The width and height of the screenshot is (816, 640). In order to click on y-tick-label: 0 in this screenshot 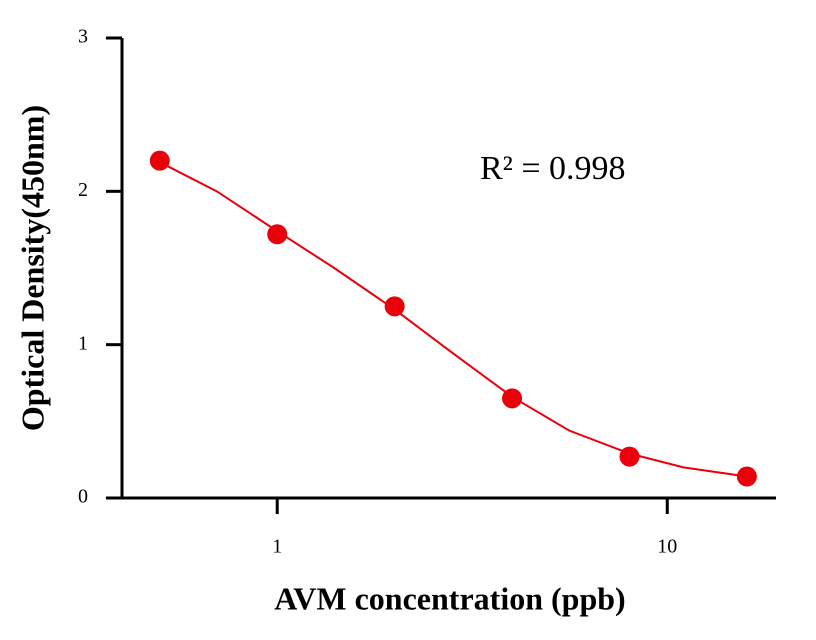, I will do `click(83, 497)`.